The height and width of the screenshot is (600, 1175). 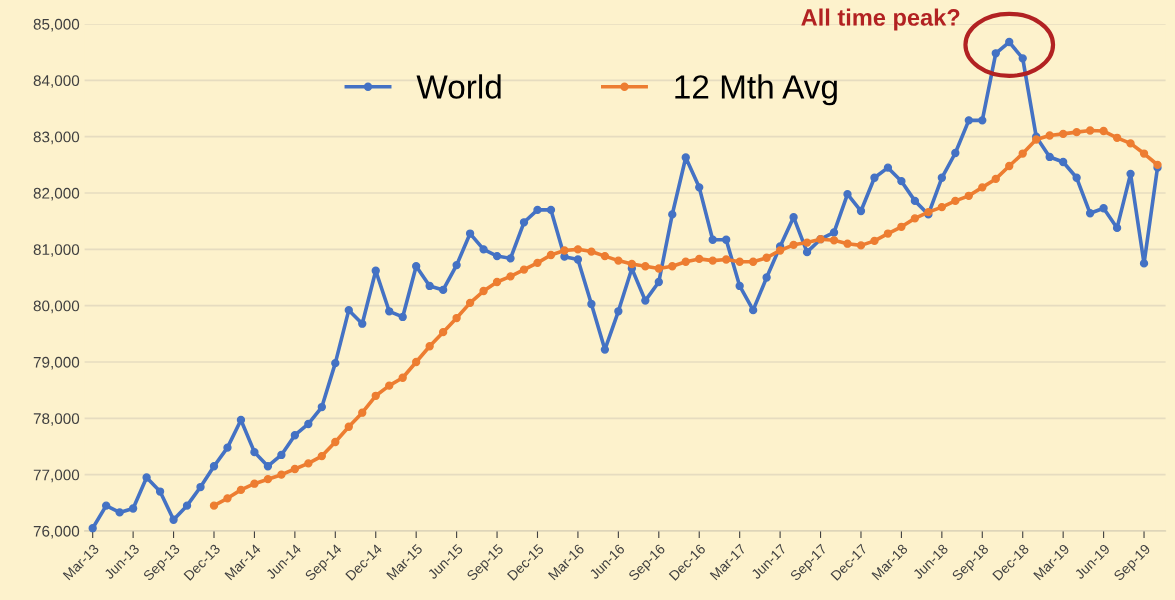 What do you see at coordinates (56, 419) in the screenshot?
I see `y-tick-label: 78,000` at bounding box center [56, 419].